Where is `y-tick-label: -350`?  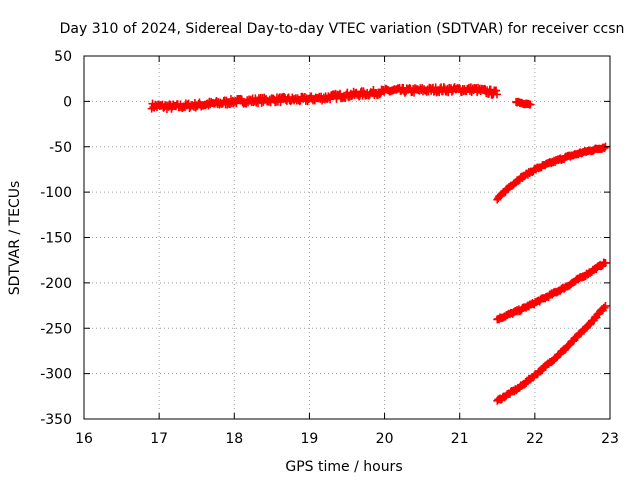 y-tick-label: -350 is located at coordinates (56, 420).